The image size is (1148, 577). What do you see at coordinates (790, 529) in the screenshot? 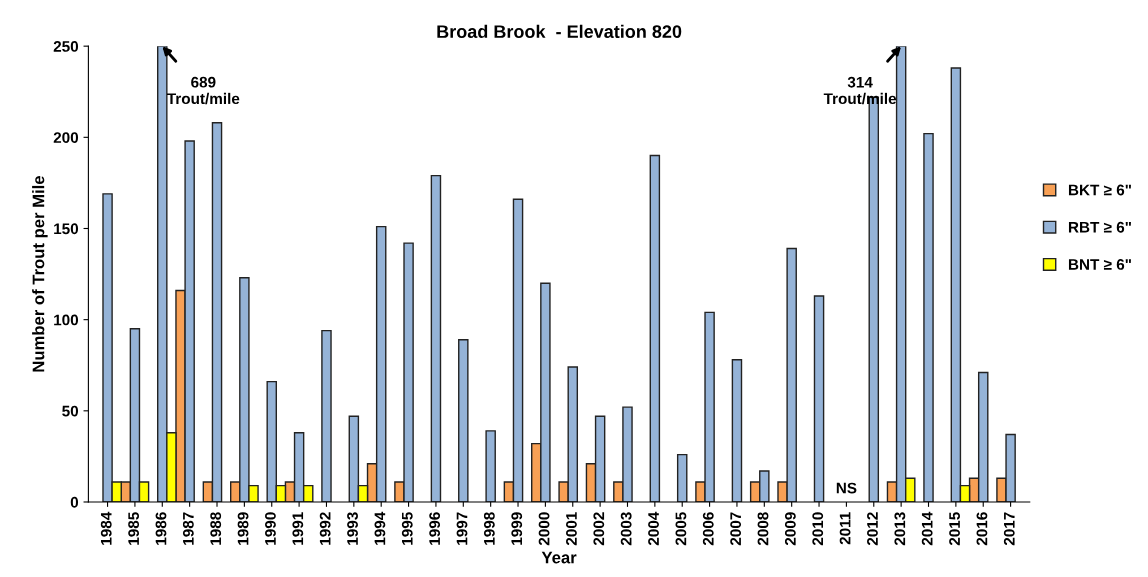
I see `x-tick-label: 2009` at bounding box center [790, 529].